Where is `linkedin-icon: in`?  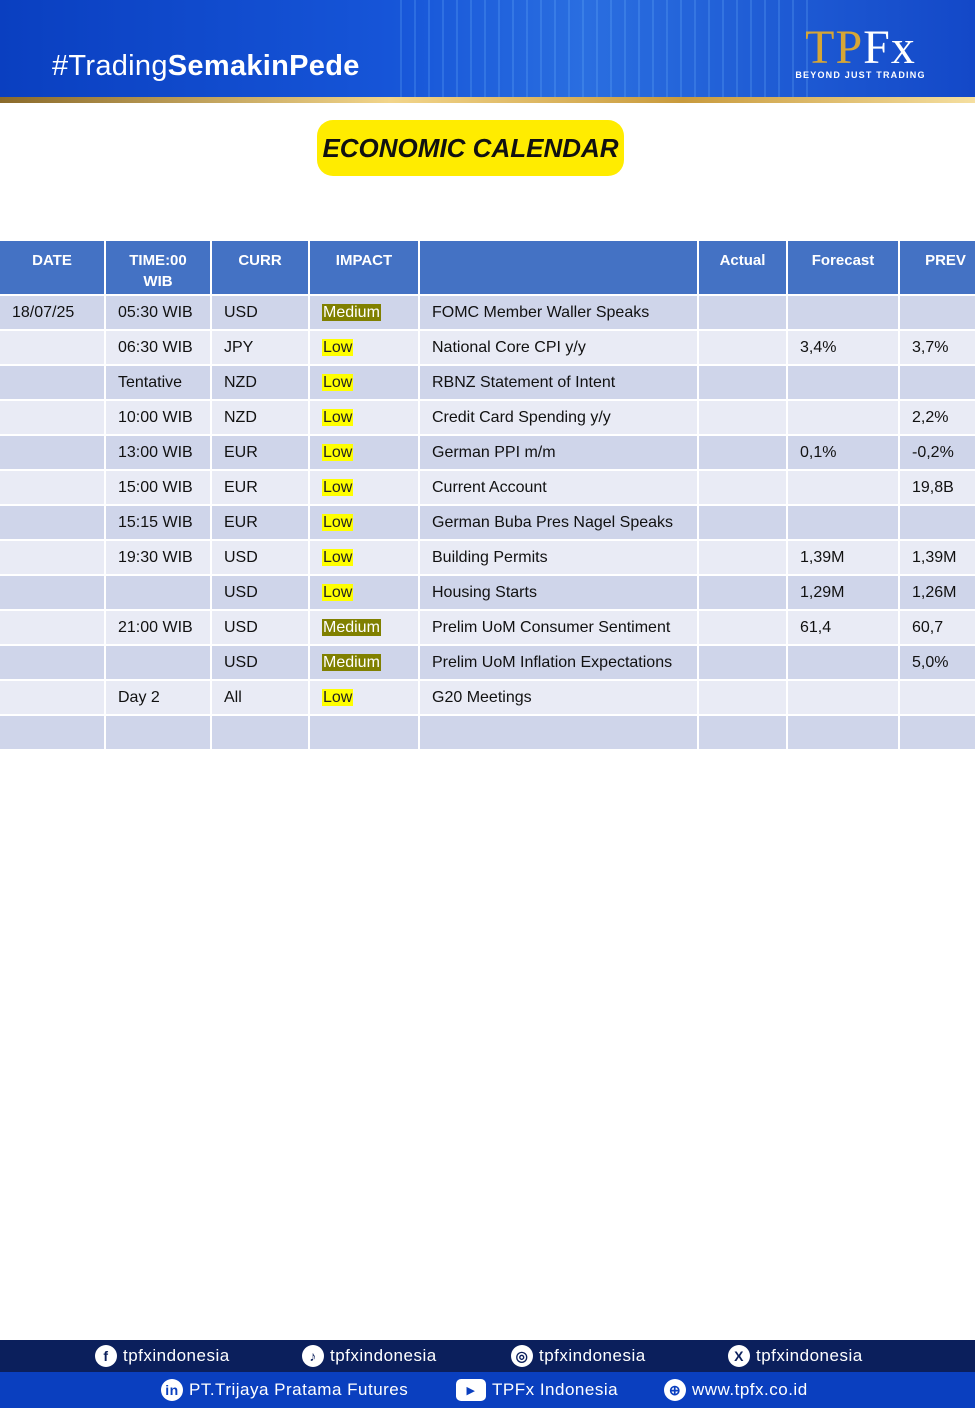
linkedin-icon: in is located at coordinates (172, 1390).